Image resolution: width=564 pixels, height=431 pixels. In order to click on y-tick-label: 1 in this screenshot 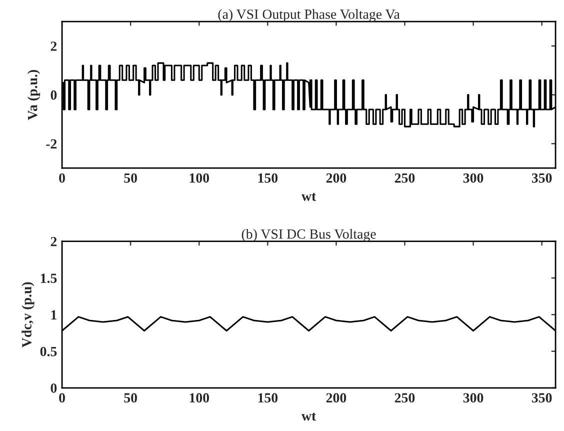, I will do `click(53, 315)`.